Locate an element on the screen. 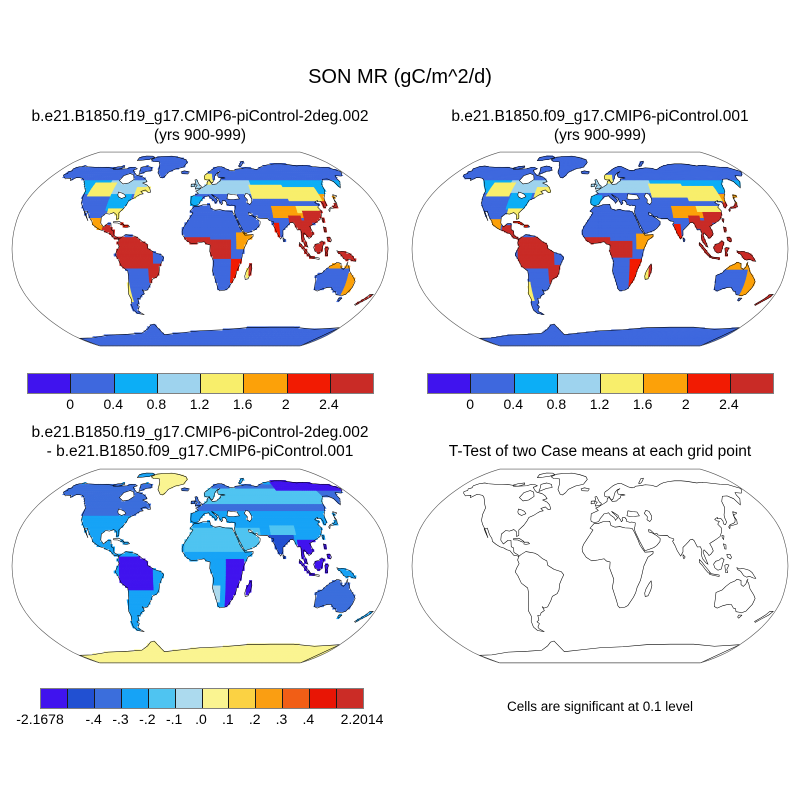 The width and height of the screenshot is (800, 800). colorbar-tick-label: -.1 is located at coordinates (174, 719).